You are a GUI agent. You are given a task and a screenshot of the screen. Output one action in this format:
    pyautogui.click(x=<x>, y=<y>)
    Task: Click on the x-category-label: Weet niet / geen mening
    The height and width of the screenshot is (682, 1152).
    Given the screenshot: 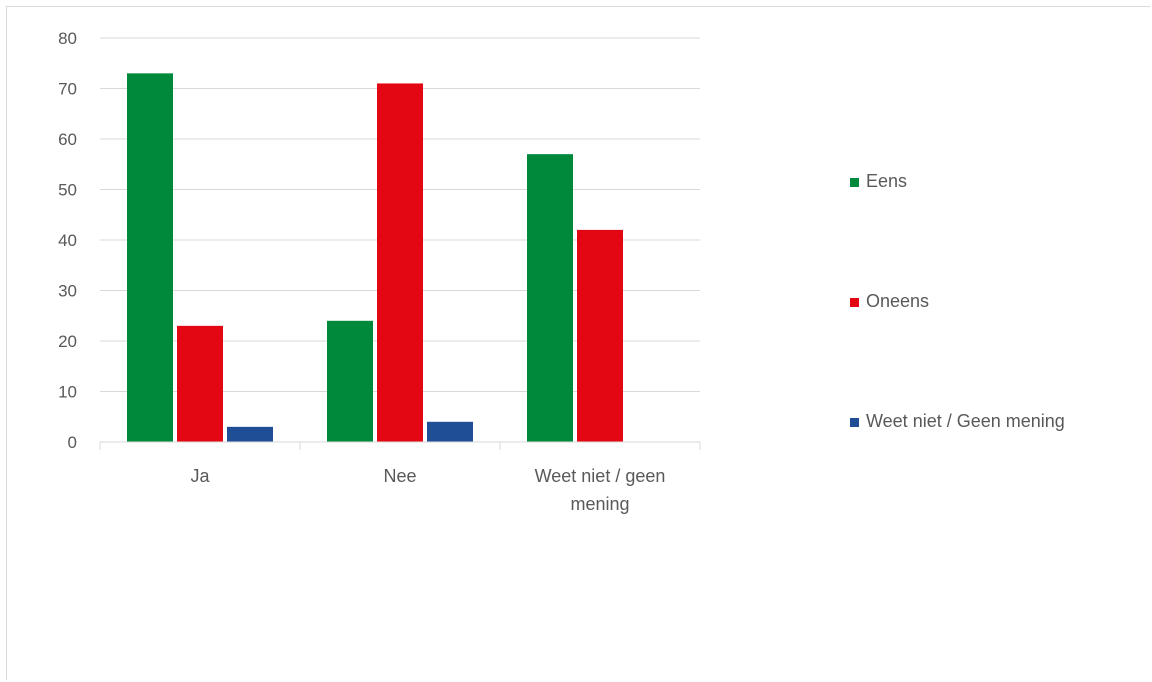 What is the action you would take?
    pyautogui.click(x=600, y=490)
    